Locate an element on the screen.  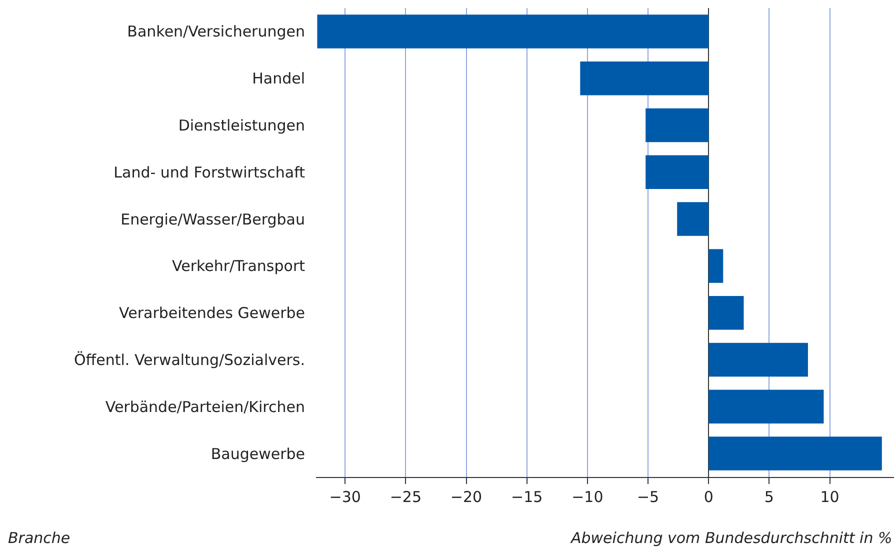
y-axis-title: Branche is located at coordinates (39, 538).